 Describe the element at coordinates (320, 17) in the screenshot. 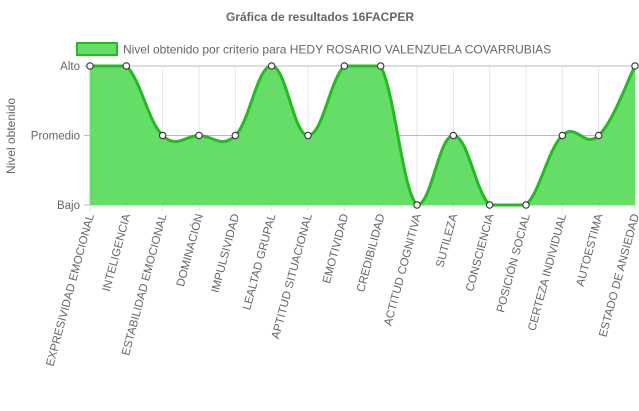

I see `chart-title: Gráfica de resultados 16FACPER` at that location.